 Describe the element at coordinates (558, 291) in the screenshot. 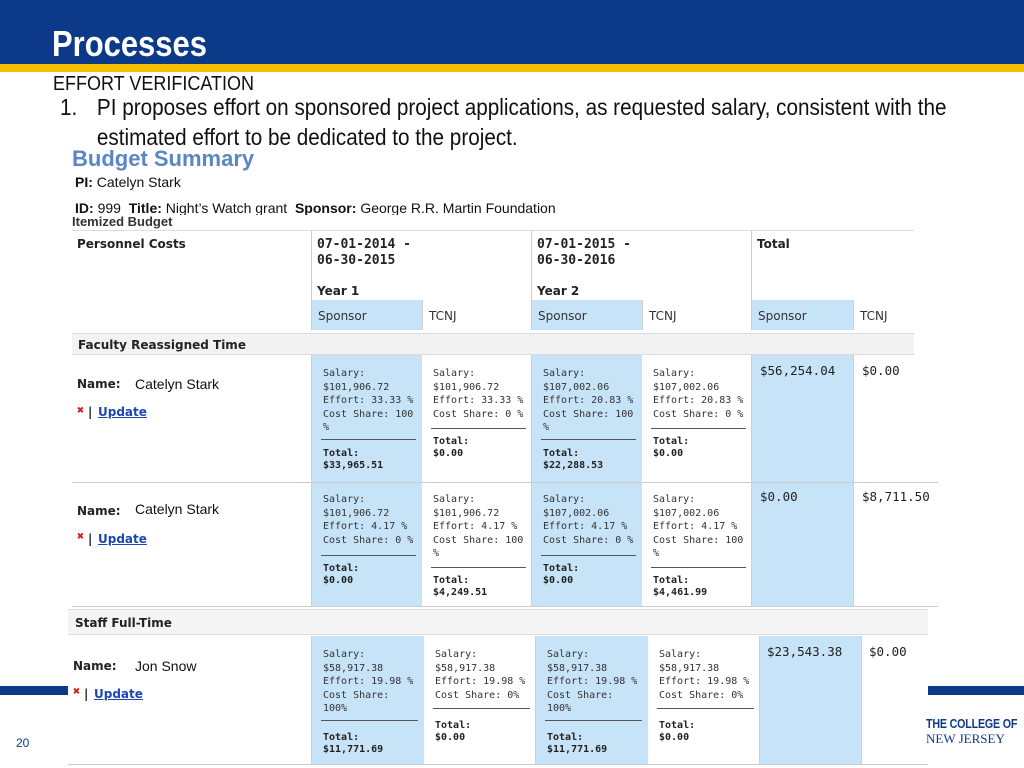

I see `year2-label: Year 2` at that location.